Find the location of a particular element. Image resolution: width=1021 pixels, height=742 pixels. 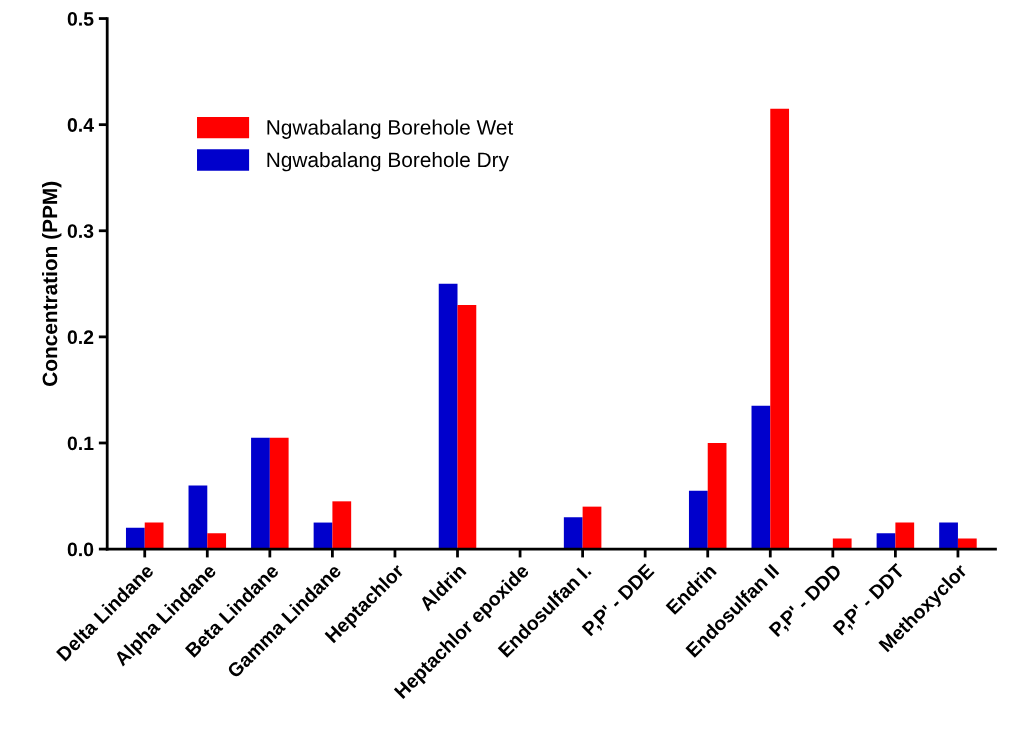

legend-label: Ngwabalang Borehole Wet is located at coordinates (390, 129).